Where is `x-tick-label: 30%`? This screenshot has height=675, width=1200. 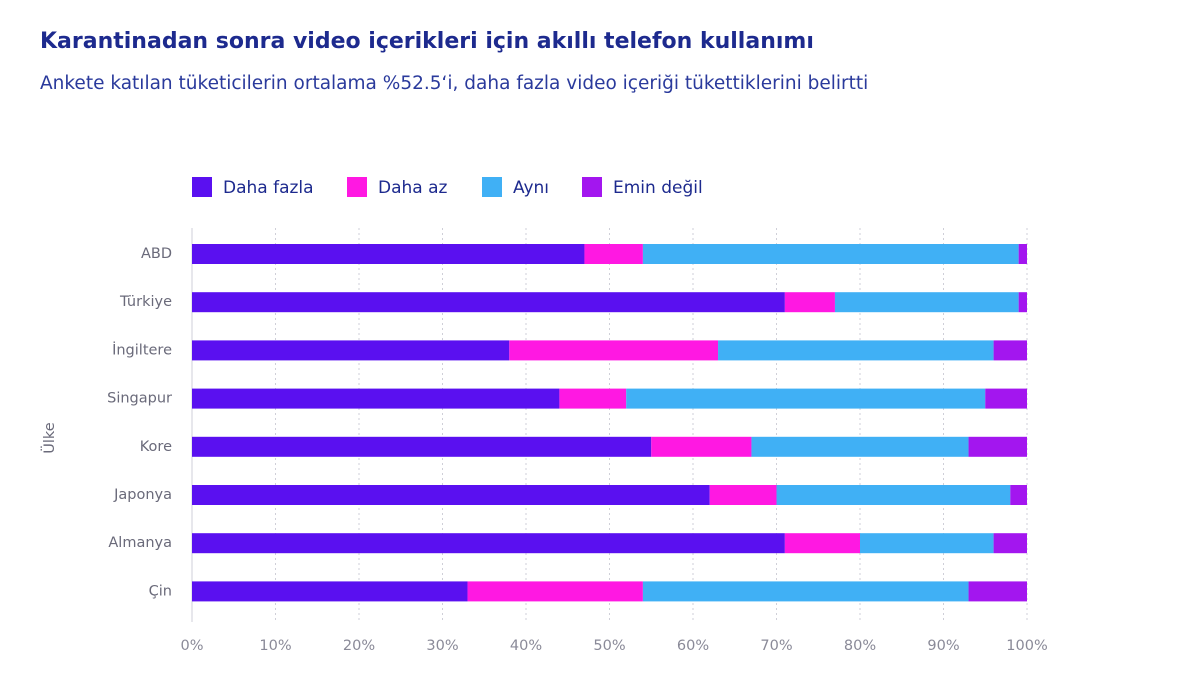
x-tick-label: 30% is located at coordinates (442, 646).